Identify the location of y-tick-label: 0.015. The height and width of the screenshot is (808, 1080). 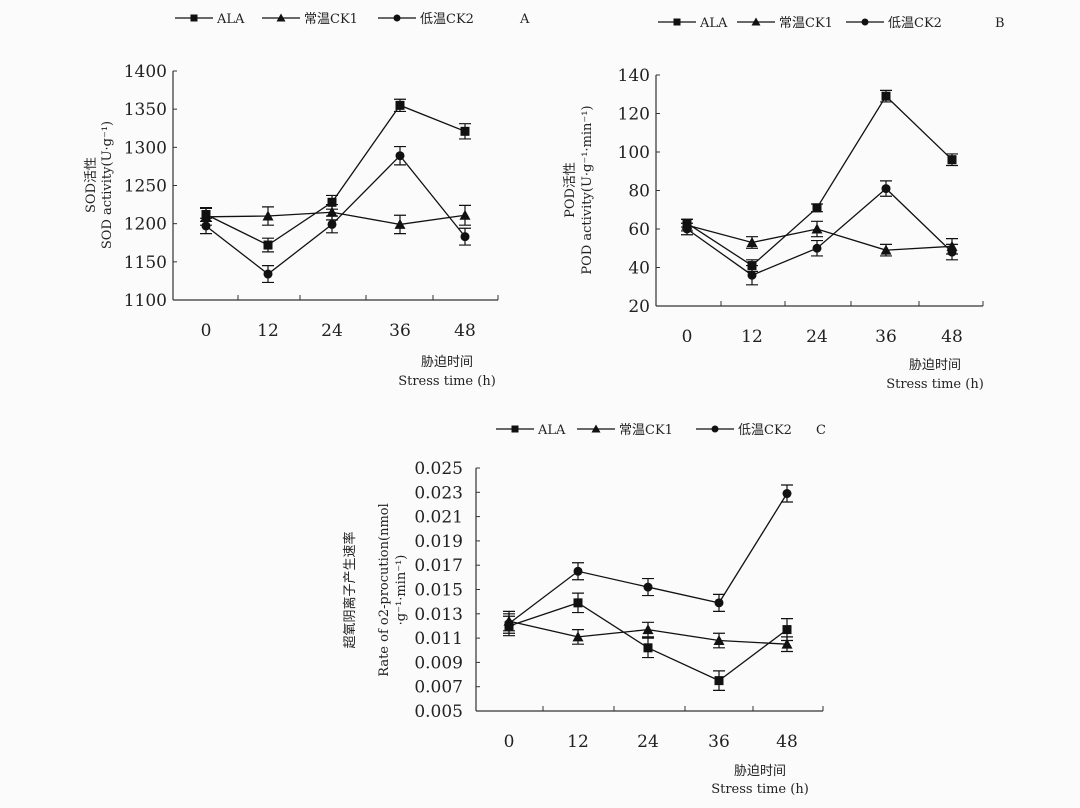
(438, 591).